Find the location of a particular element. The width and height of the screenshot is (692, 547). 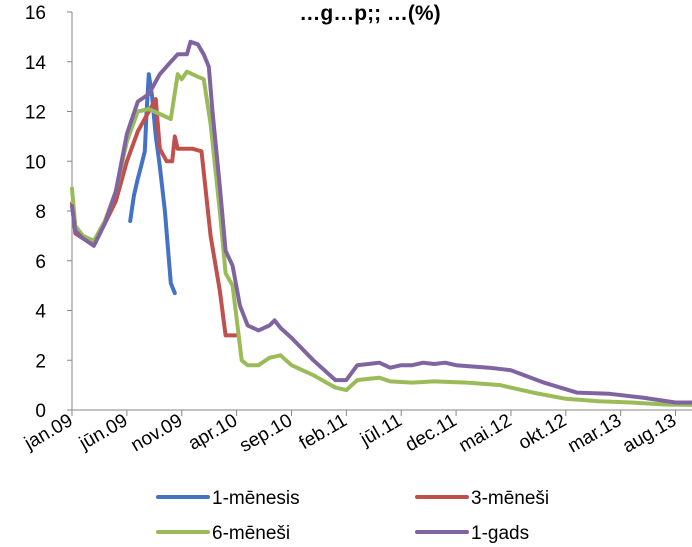

y-tick-label: 2 is located at coordinates (40, 361).